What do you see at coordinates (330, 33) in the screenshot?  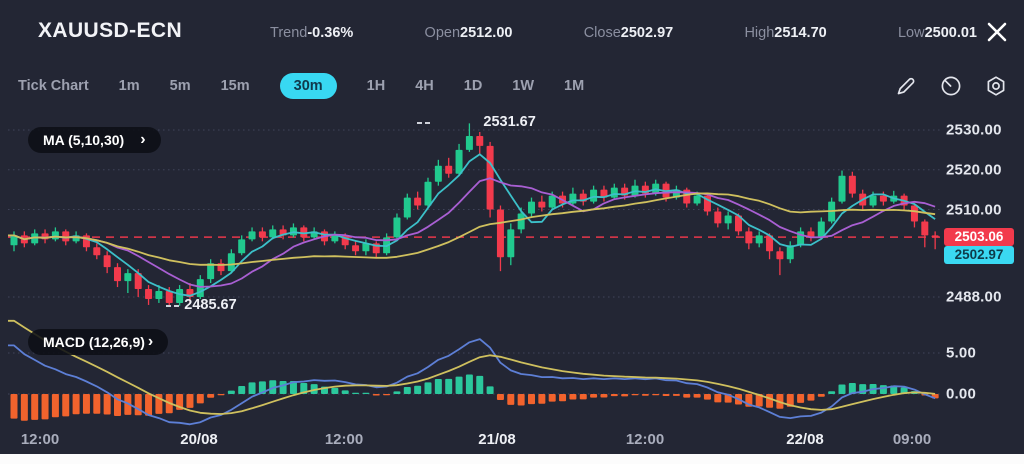 I see `stat-value: -0.36%` at bounding box center [330, 33].